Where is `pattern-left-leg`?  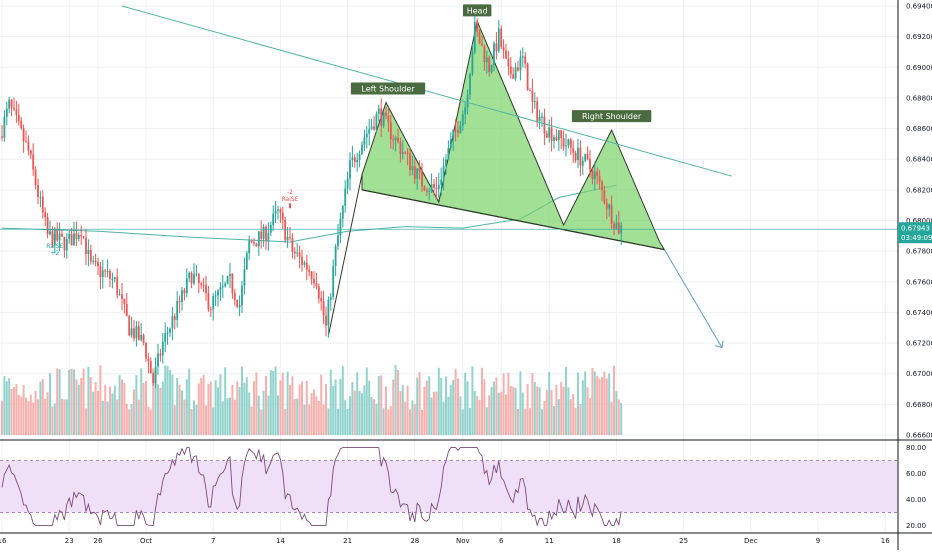 pattern-left-leg is located at coordinates (345, 255).